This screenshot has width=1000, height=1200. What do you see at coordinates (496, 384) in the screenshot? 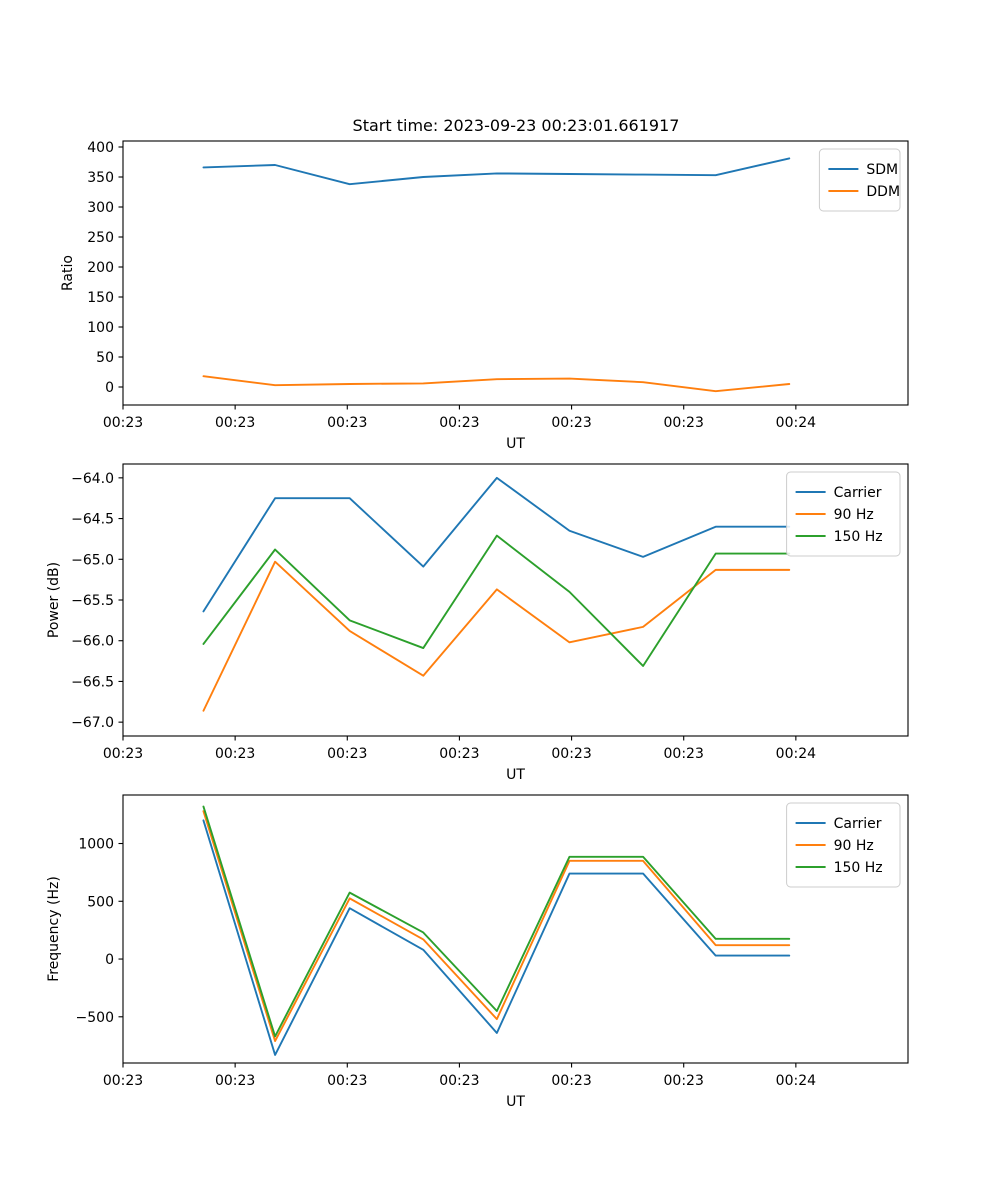
I see `series-line-ddm` at bounding box center [496, 384].